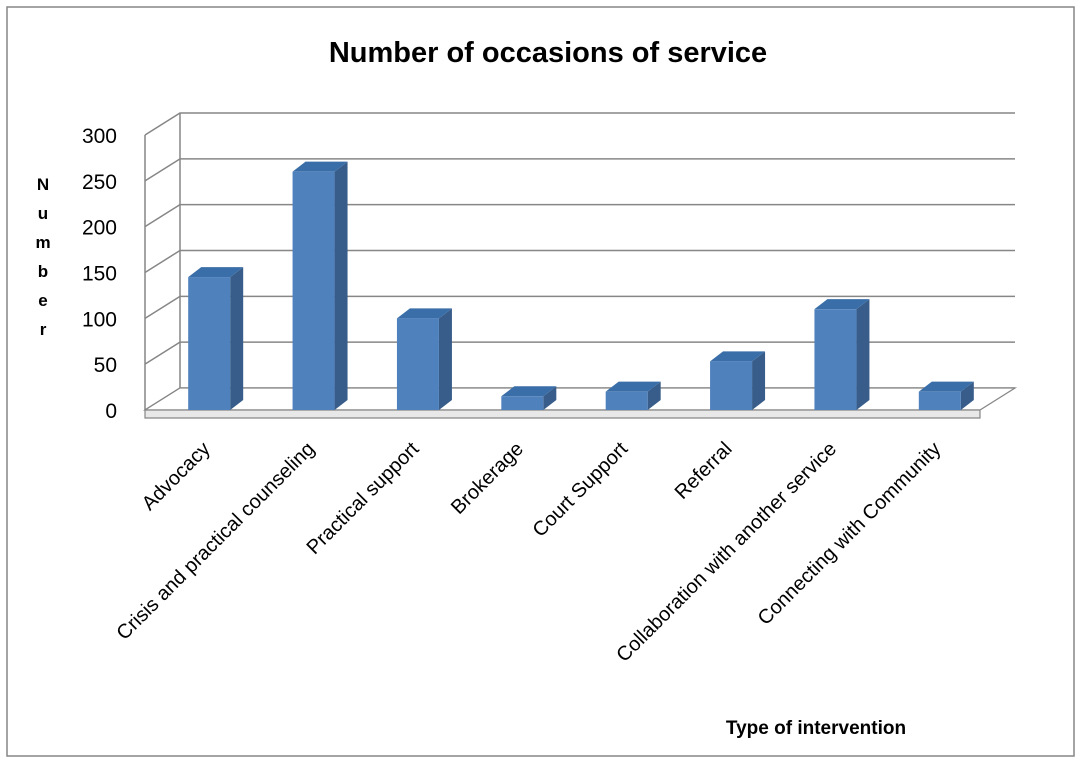  Describe the element at coordinates (43, 271) in the screenshot. I see `y-axis-label-letter: b` at that location.